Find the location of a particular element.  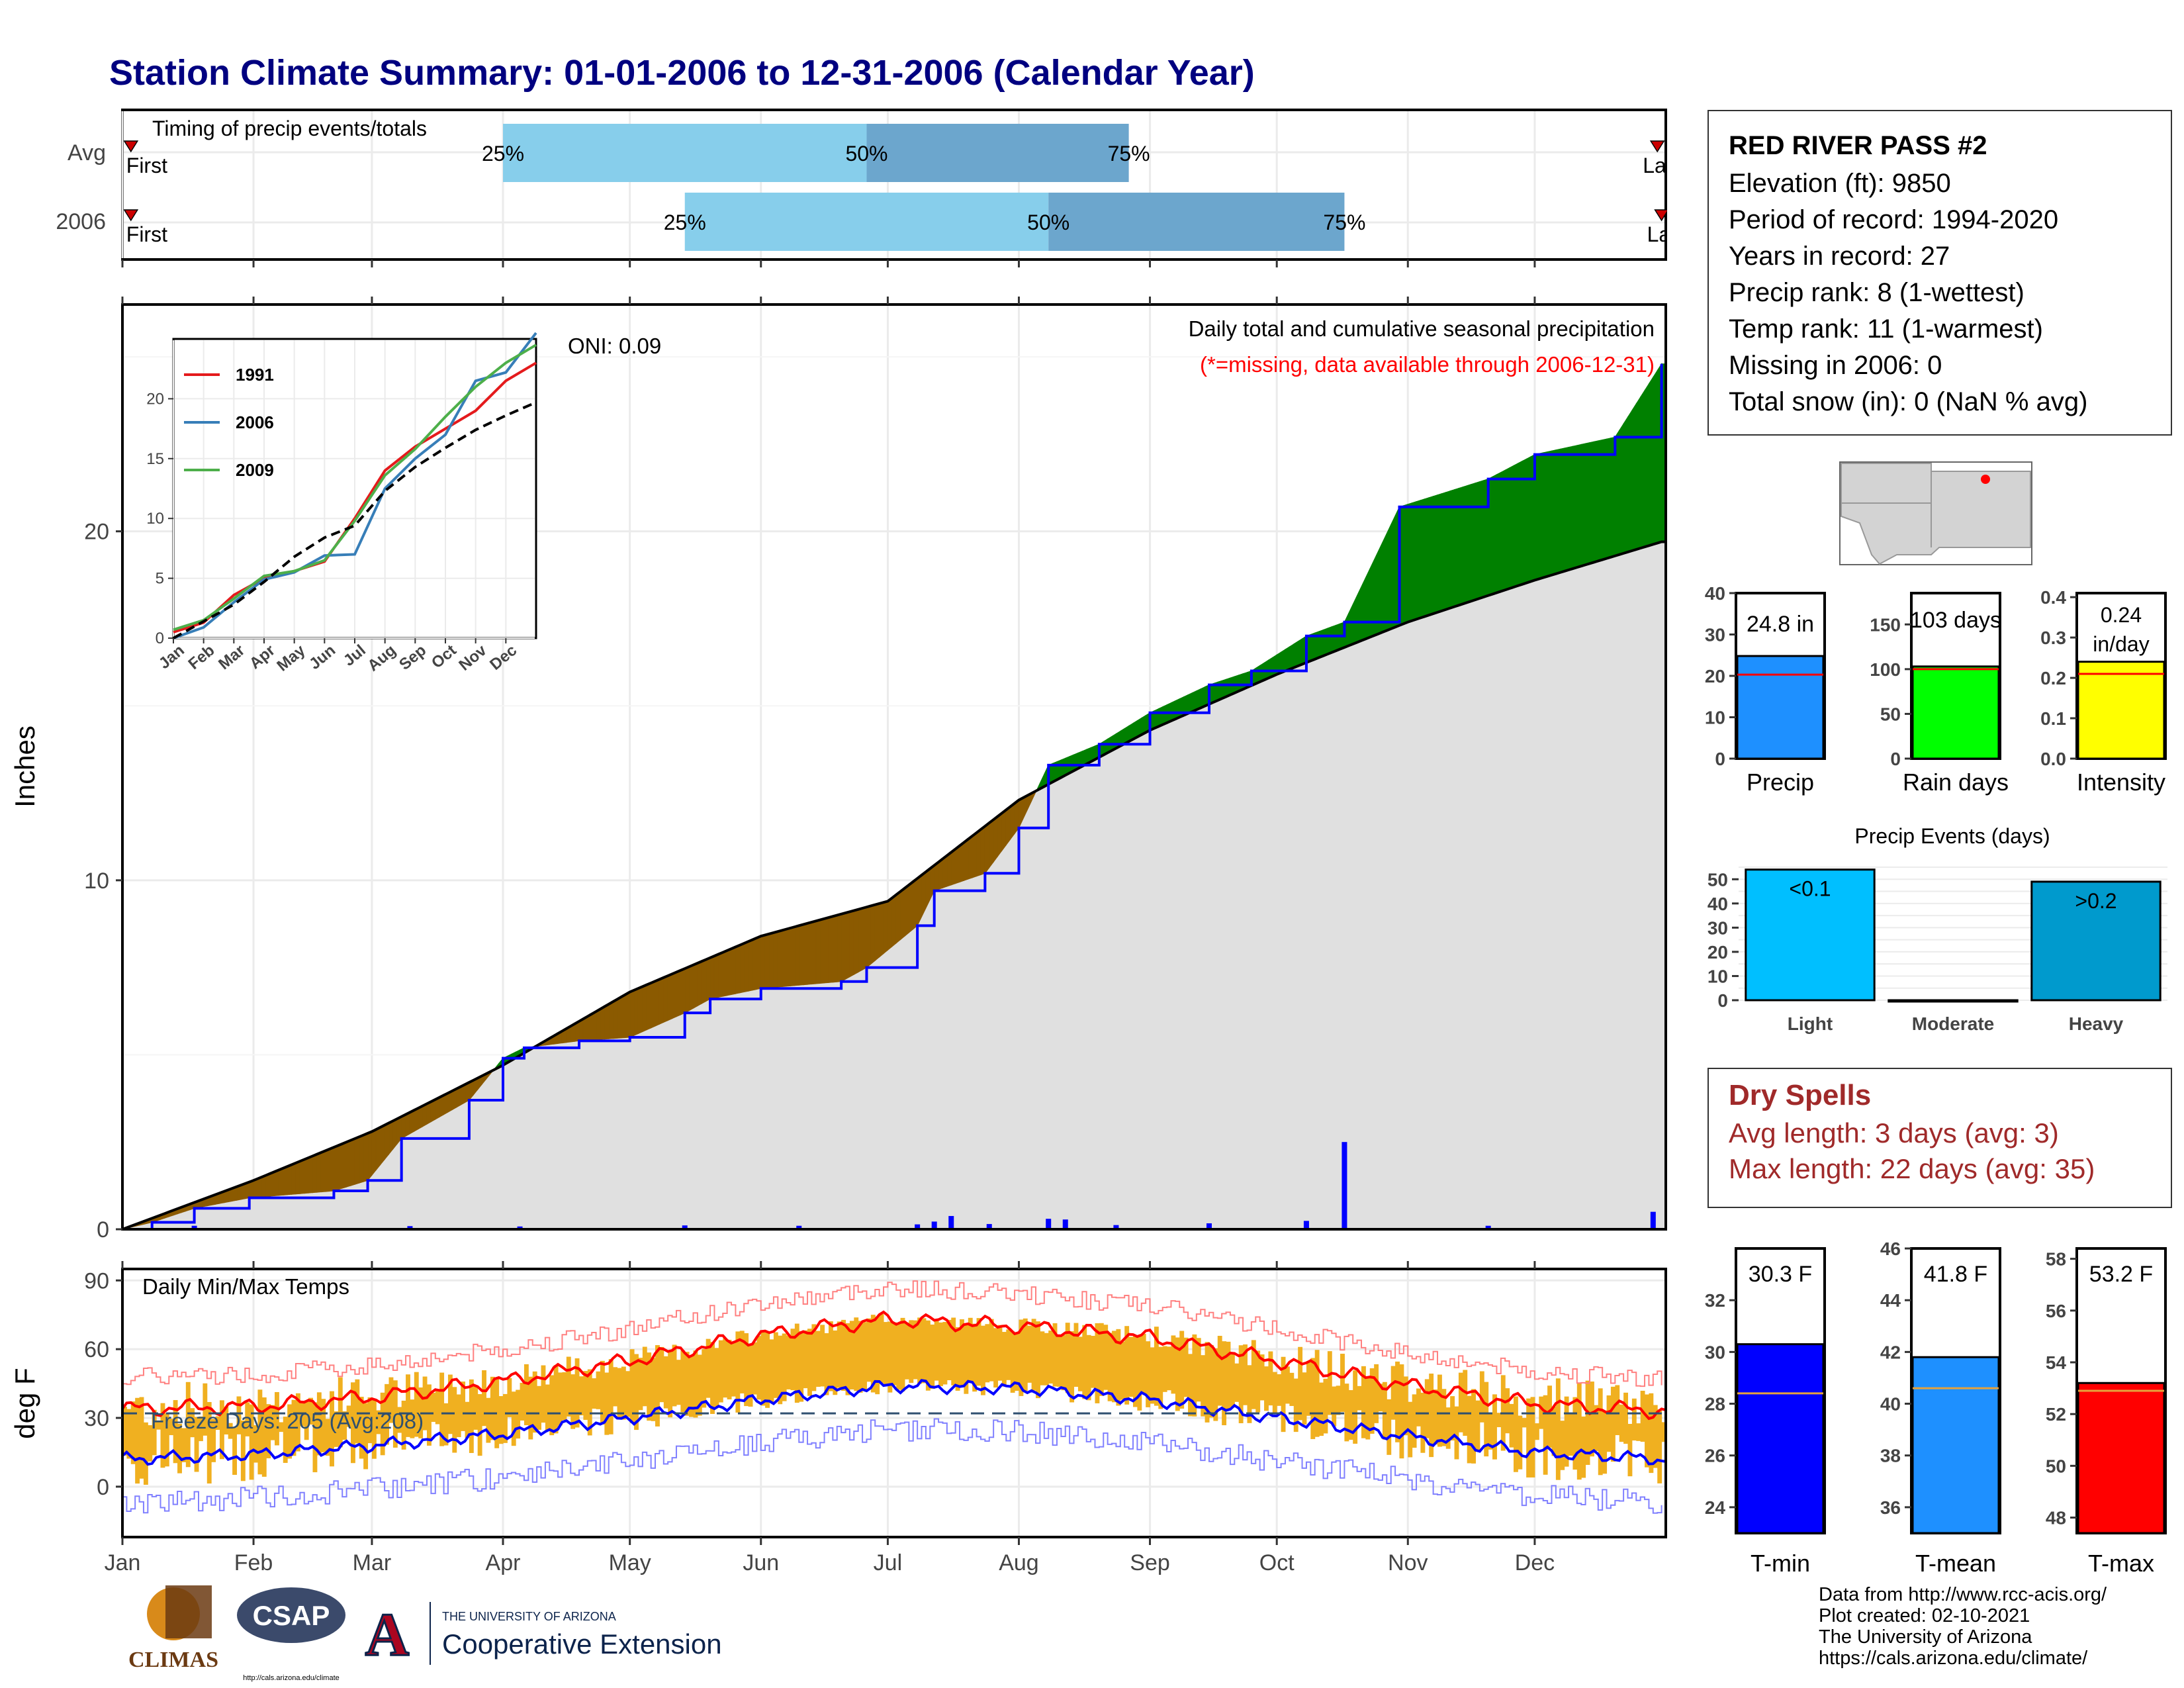

events-x-tick-label: Light is located at coordinates (1811, 1023).